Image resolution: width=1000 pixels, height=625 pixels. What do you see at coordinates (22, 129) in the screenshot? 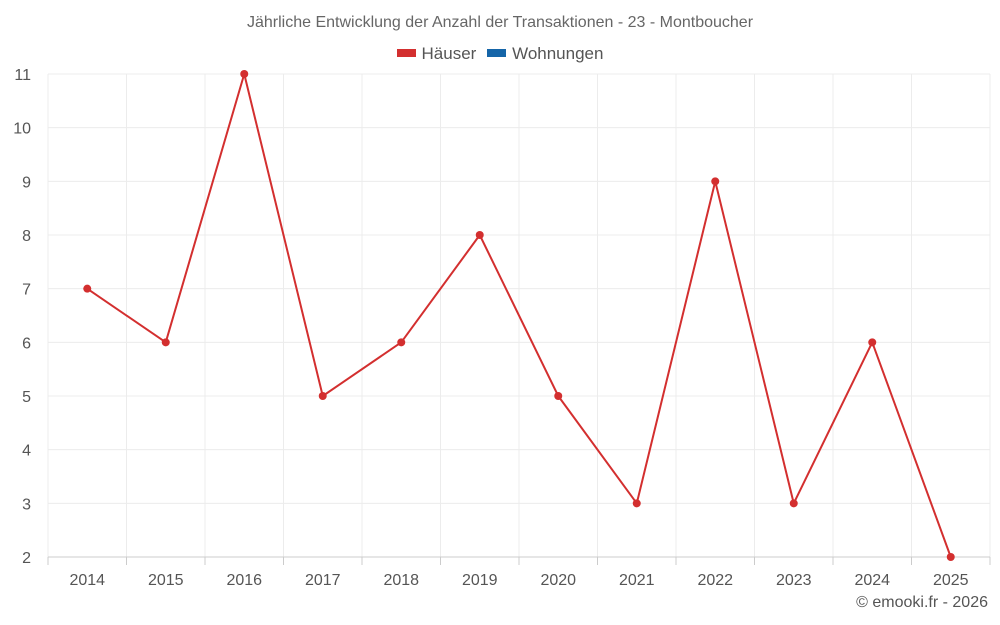
I see `y-tick-label-10: 10` at bounding box center [22, 129].